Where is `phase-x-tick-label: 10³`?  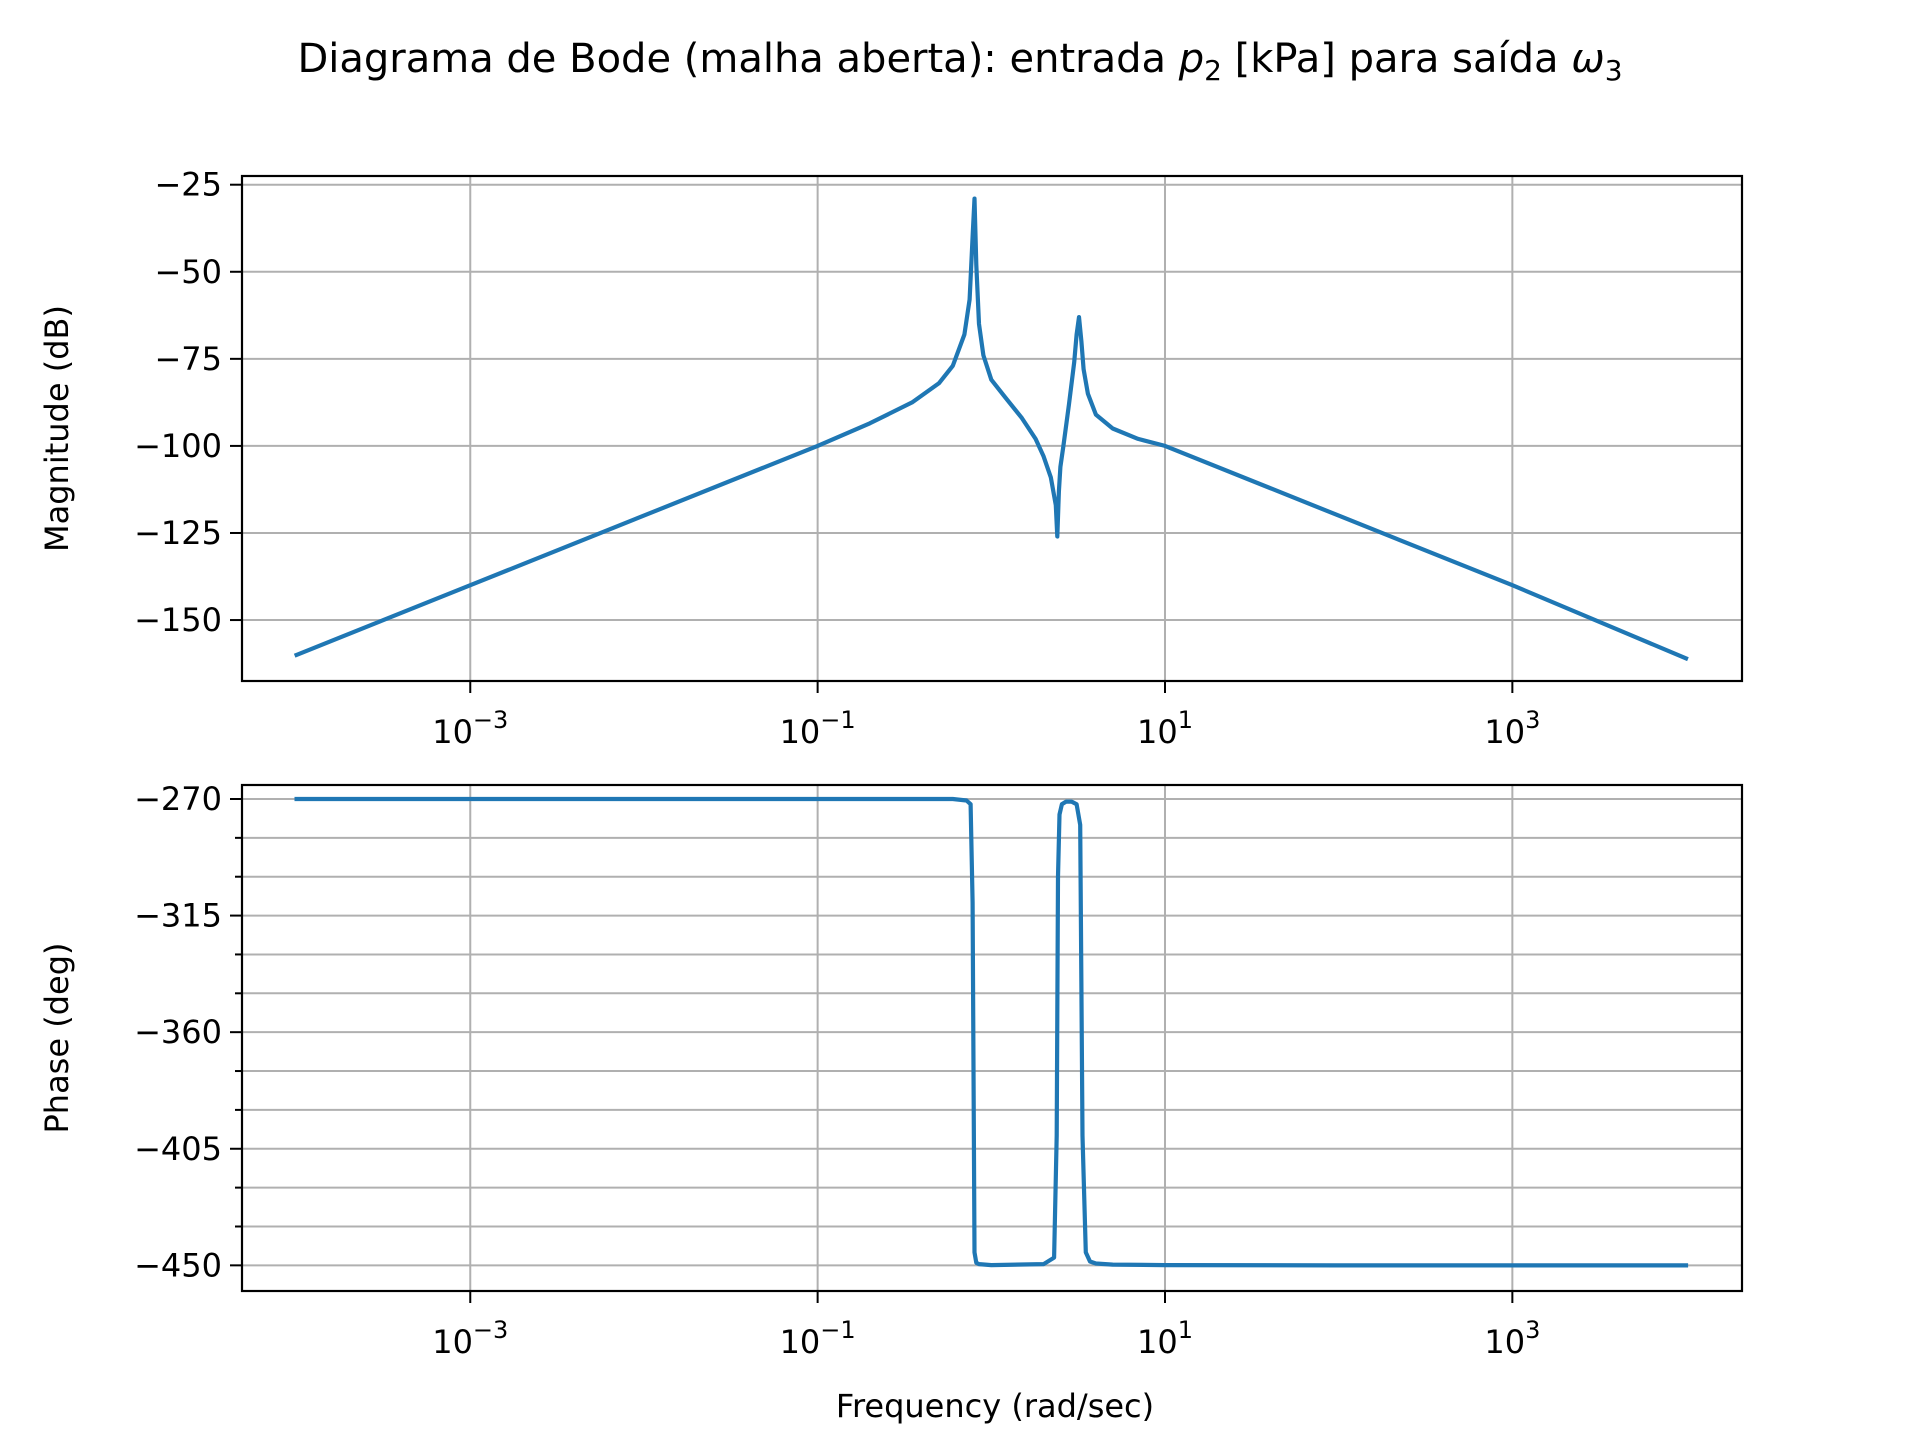
phase-x-tick-label: 10³ is located at coordinates (1512, 1338).